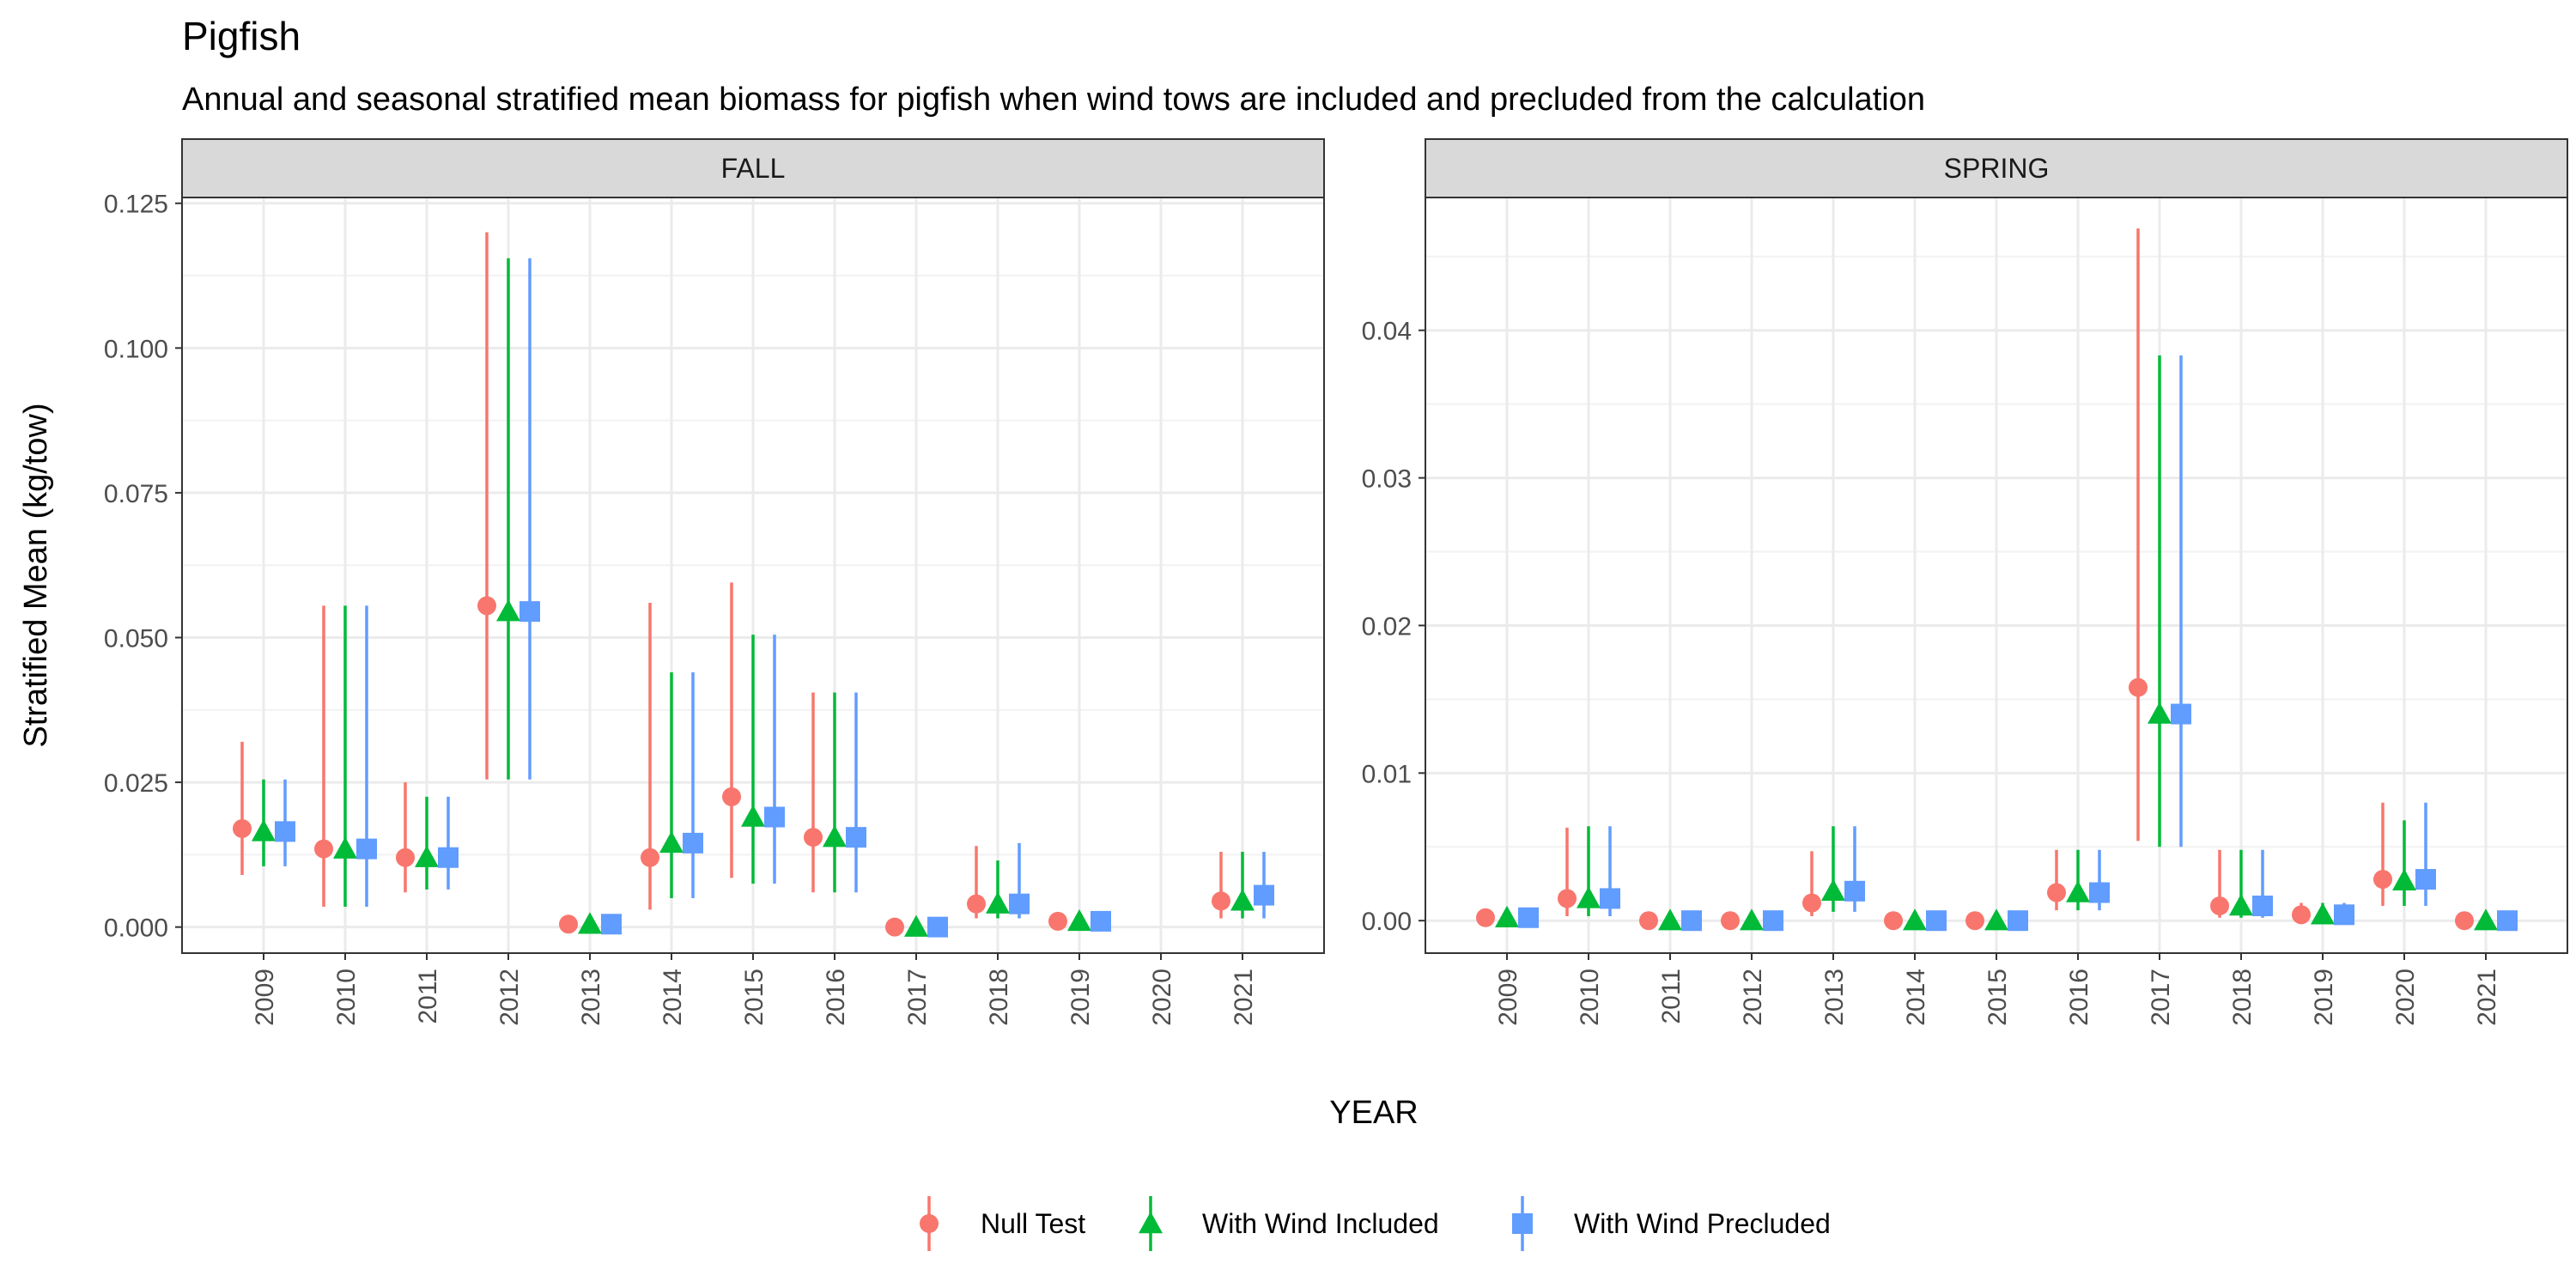 The width and height of the screenshot is (2576, 1288). I want to click on x-tick-label: 2015, so click(1998, 998).